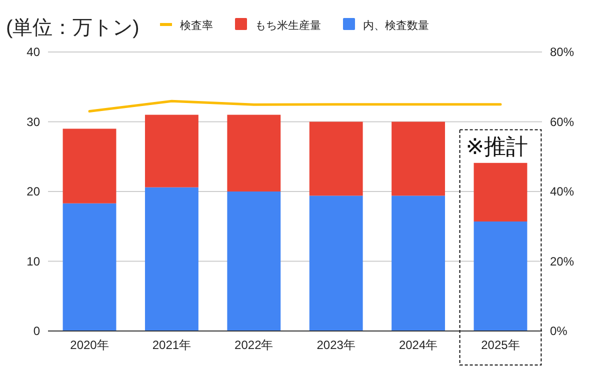 The image size is (600, 371). I want to click on x-tick-label: 2024年, so click(418, 345).